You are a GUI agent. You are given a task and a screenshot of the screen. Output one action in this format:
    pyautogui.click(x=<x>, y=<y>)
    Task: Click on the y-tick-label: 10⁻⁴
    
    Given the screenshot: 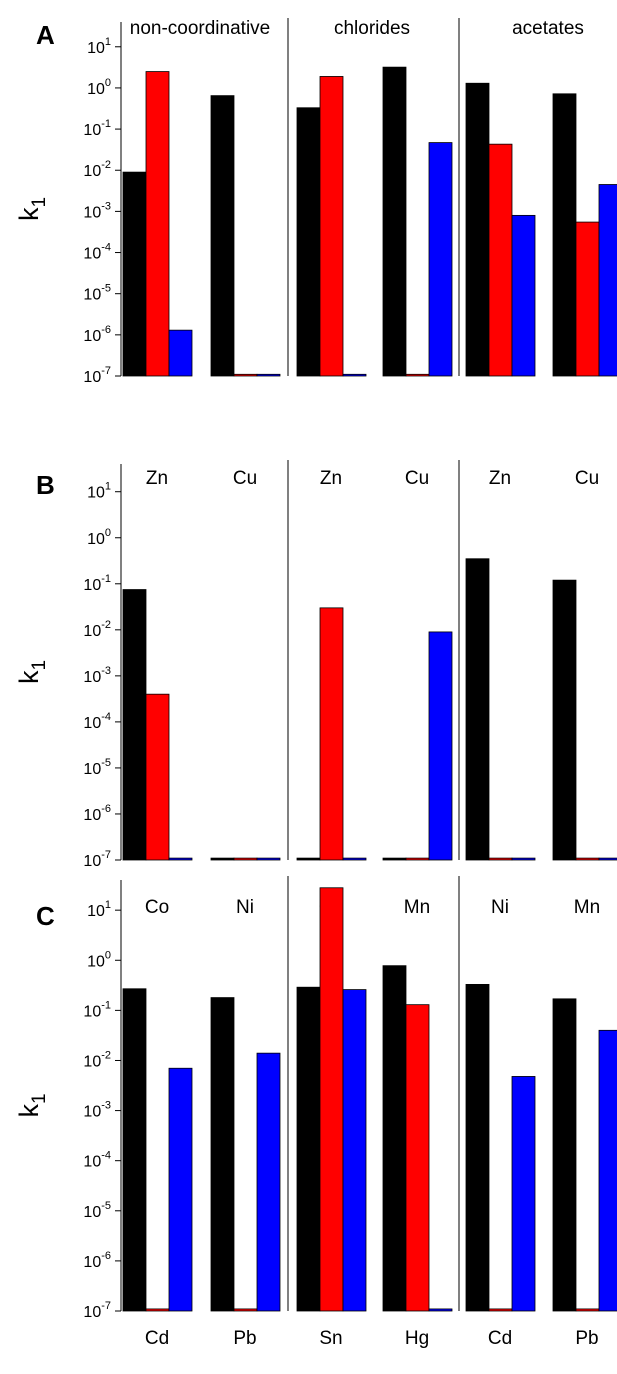 What is the action you would take?
    pyautogui.click(x=97, y=252)
    